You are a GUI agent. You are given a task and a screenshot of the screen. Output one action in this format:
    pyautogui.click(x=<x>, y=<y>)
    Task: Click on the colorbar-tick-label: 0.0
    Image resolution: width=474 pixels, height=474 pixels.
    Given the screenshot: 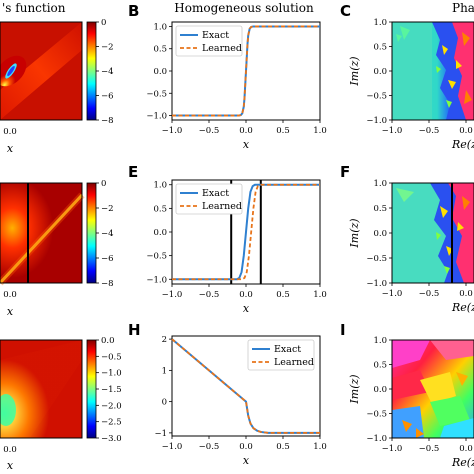 What is the action you would take?
    pyautogui.click(x=108, y=341)
    